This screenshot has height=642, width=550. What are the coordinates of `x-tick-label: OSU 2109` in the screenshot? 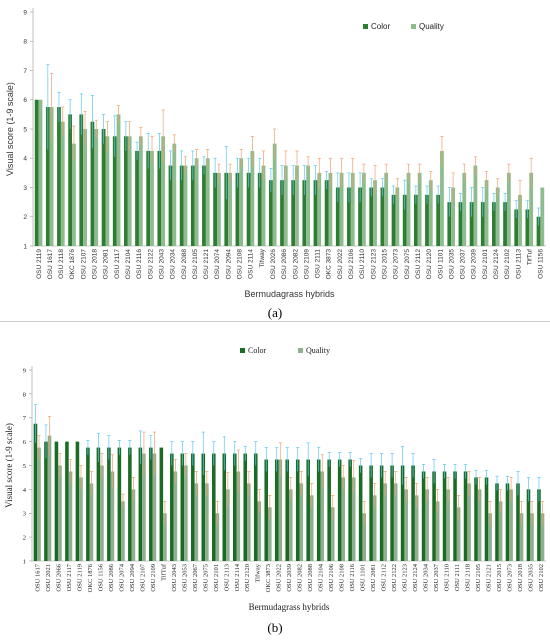 It's located at (153, 578).